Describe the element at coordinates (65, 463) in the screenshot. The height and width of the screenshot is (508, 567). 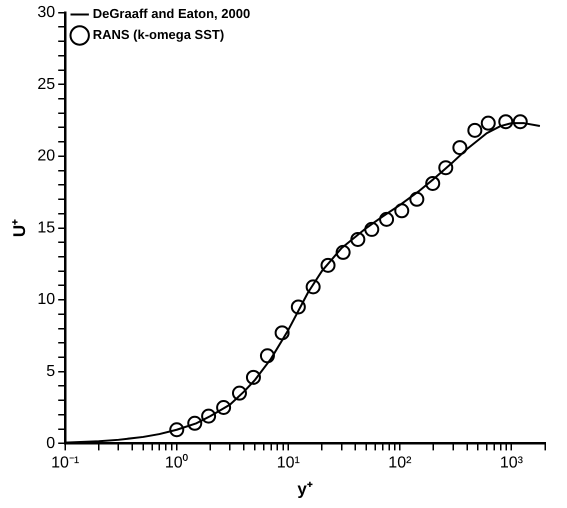
I see `x-tick-label: 10⁻¹` at that location.